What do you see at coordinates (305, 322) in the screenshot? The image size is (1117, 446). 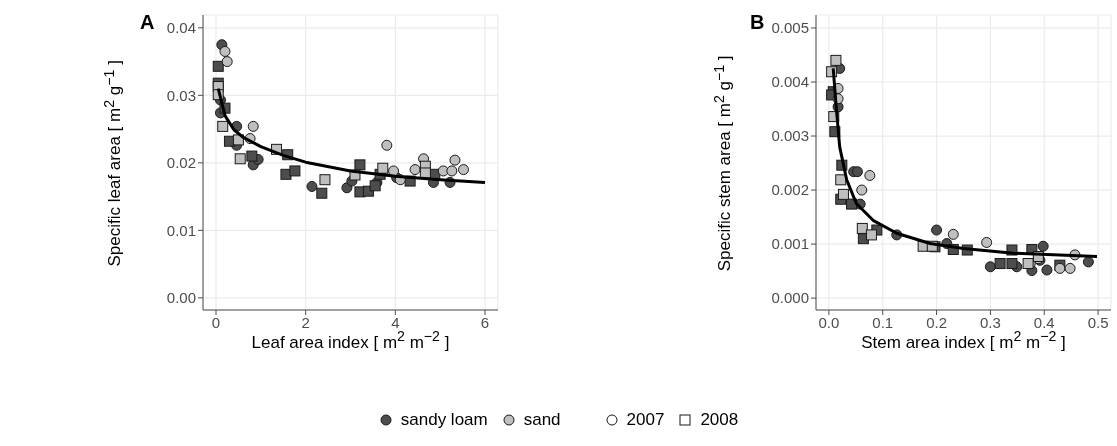 I see `x-tick-label: 2` at bounding box center [305, 322].